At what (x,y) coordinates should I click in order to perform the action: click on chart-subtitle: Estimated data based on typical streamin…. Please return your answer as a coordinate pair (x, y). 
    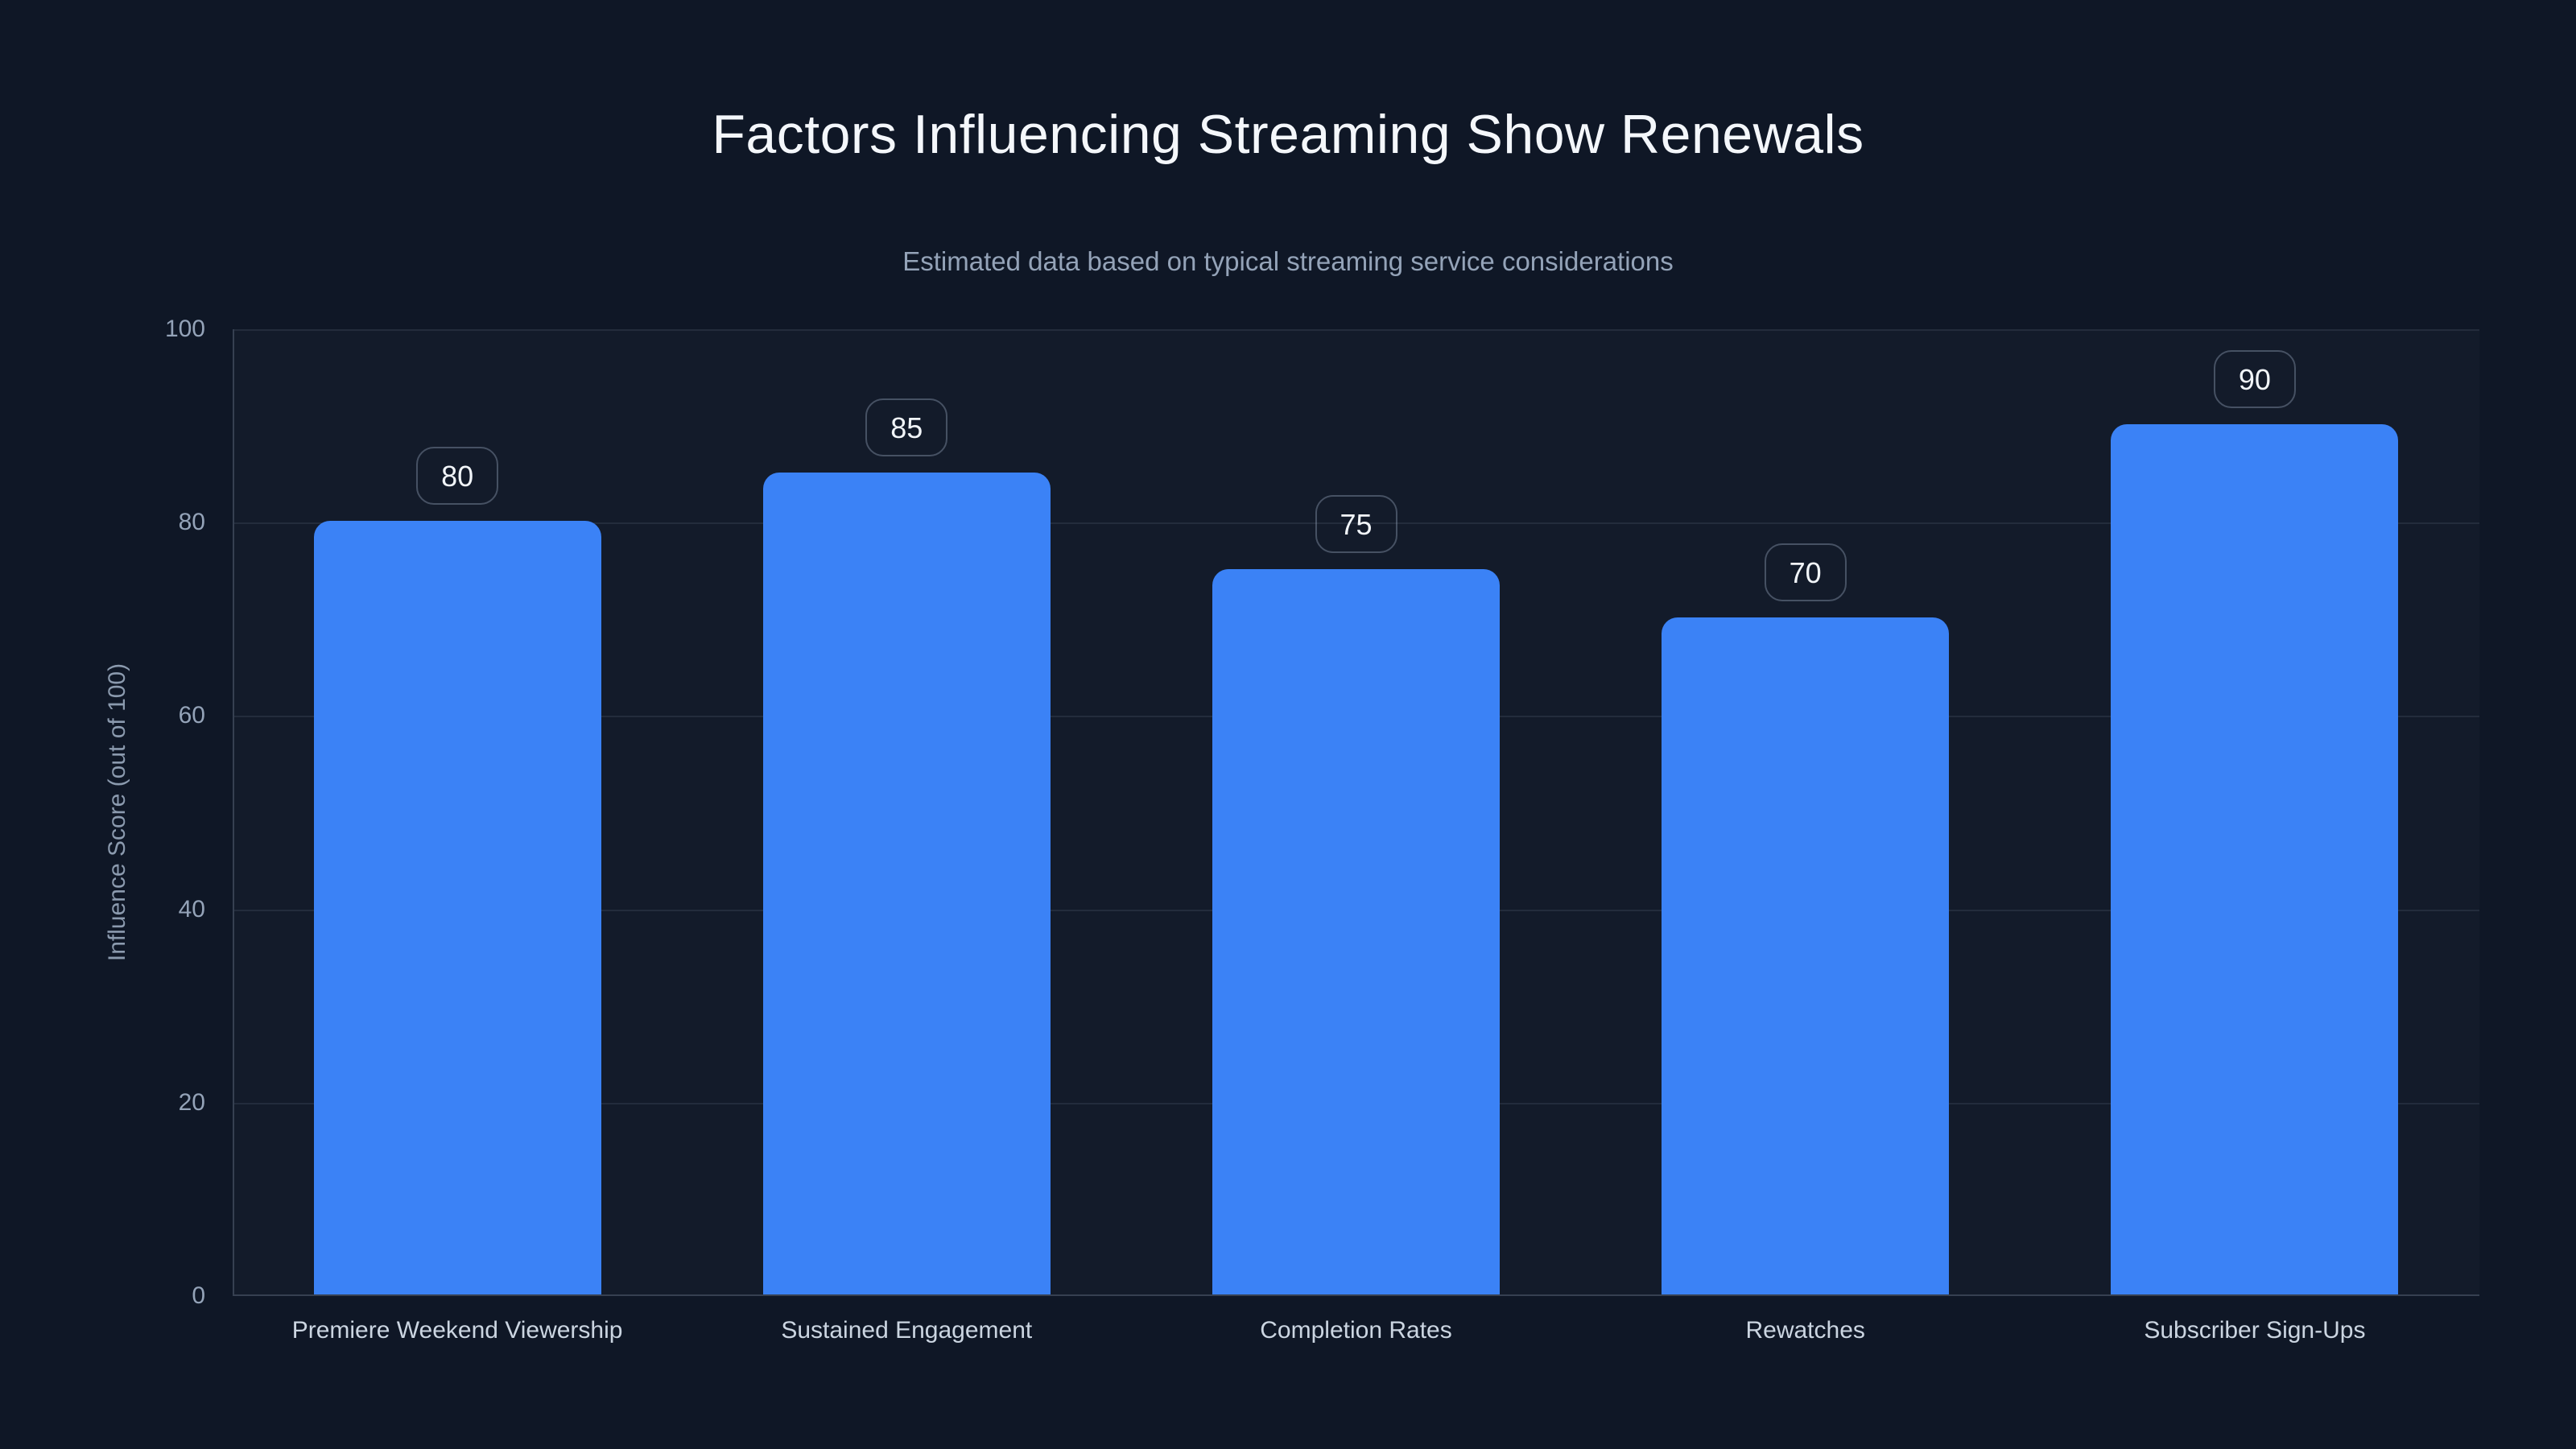
    Looking at the image, I should click on (1288, 261).